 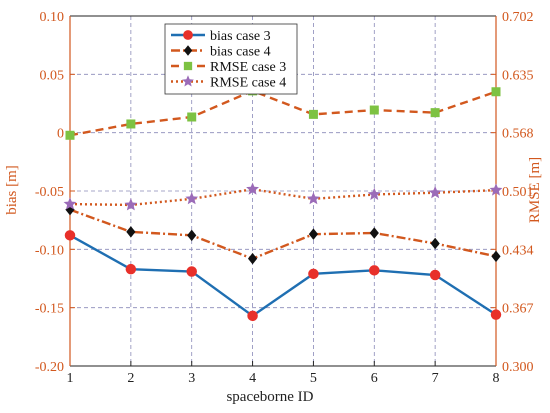 What do you see at coordinates (374, 378) in the screenshot?
I see `x-tick-label: 6` at bounding box center [374, 378].